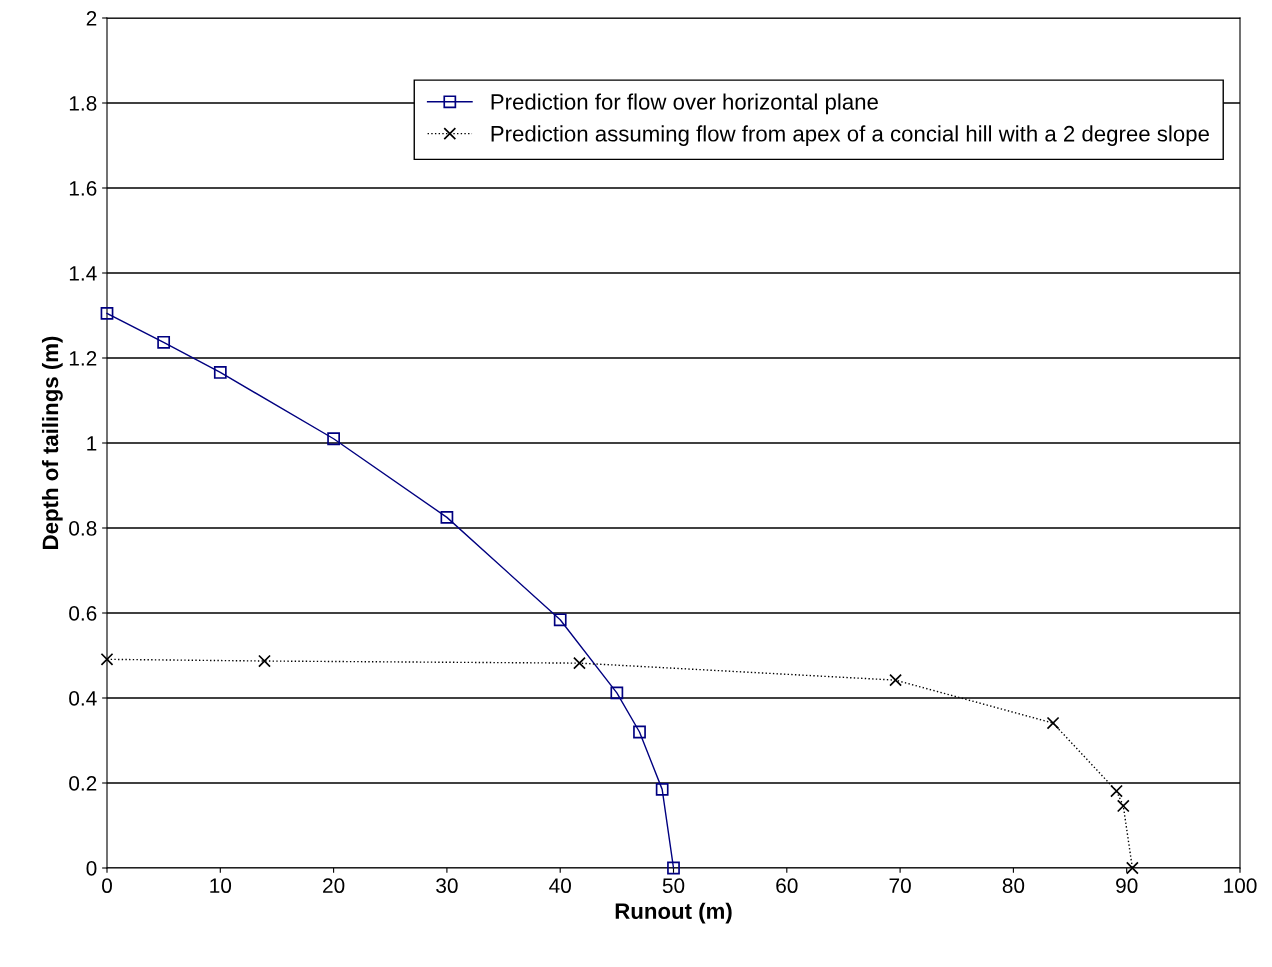  What do you see at coordinates (91, 18) in the screenshot?
I see `y-tick-label: 2` at bounding box center [91, 18].